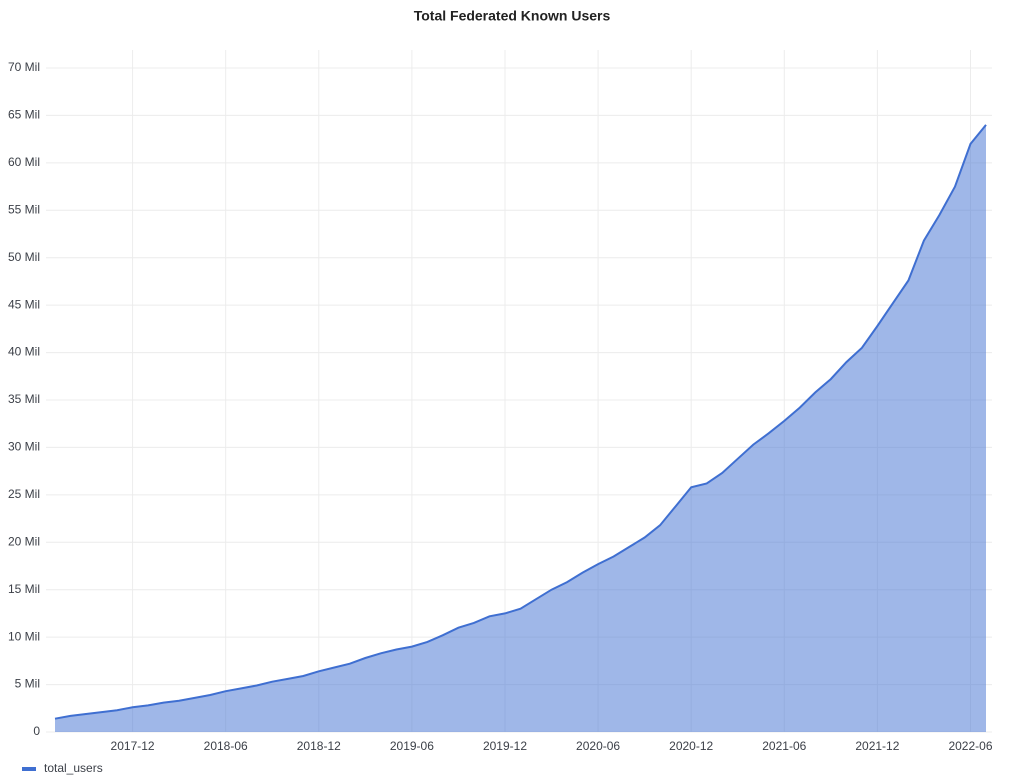 The height and width of the screenshot is (782, 1024). I want to click on x-tick-label: 2017-12, so click(133, 746).